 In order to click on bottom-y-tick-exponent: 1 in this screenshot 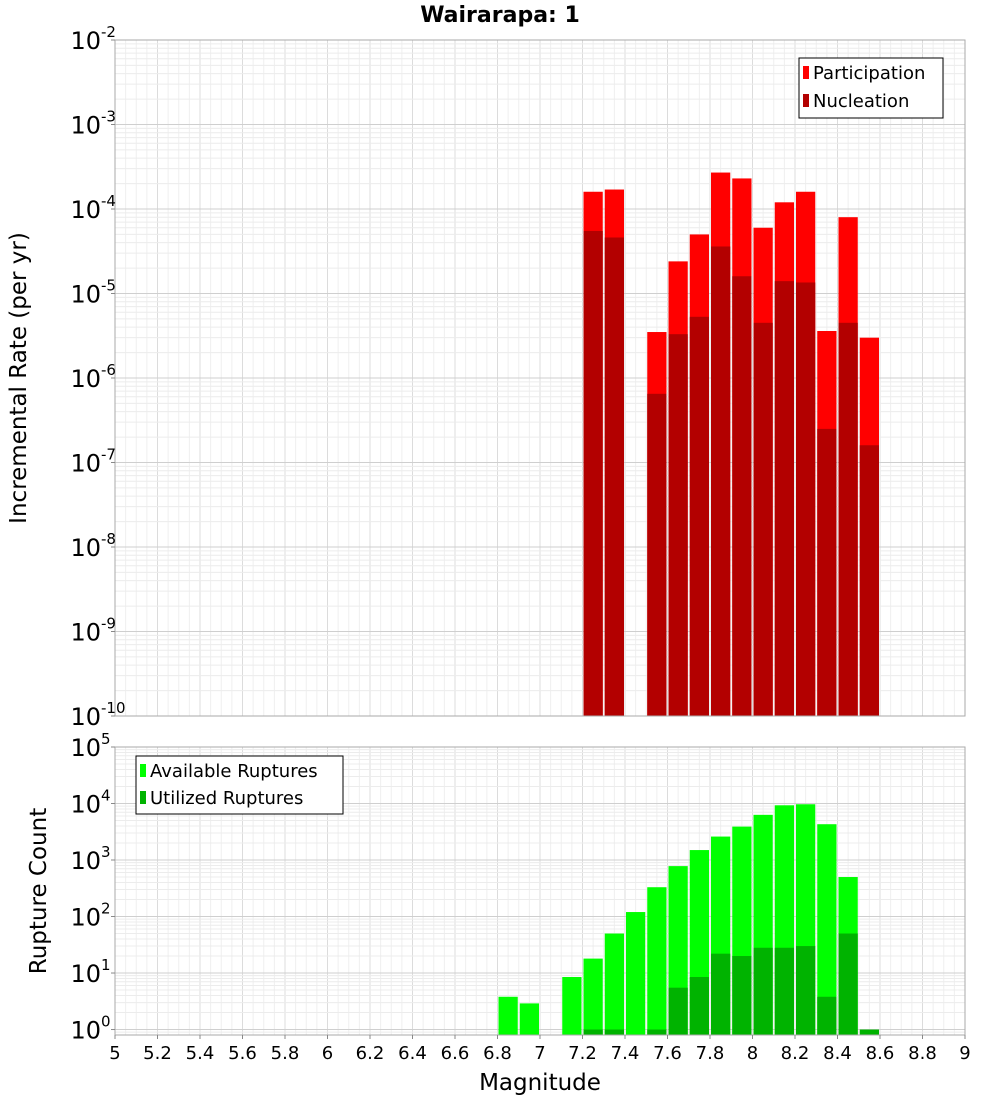, I will do `click(106, 965)`.